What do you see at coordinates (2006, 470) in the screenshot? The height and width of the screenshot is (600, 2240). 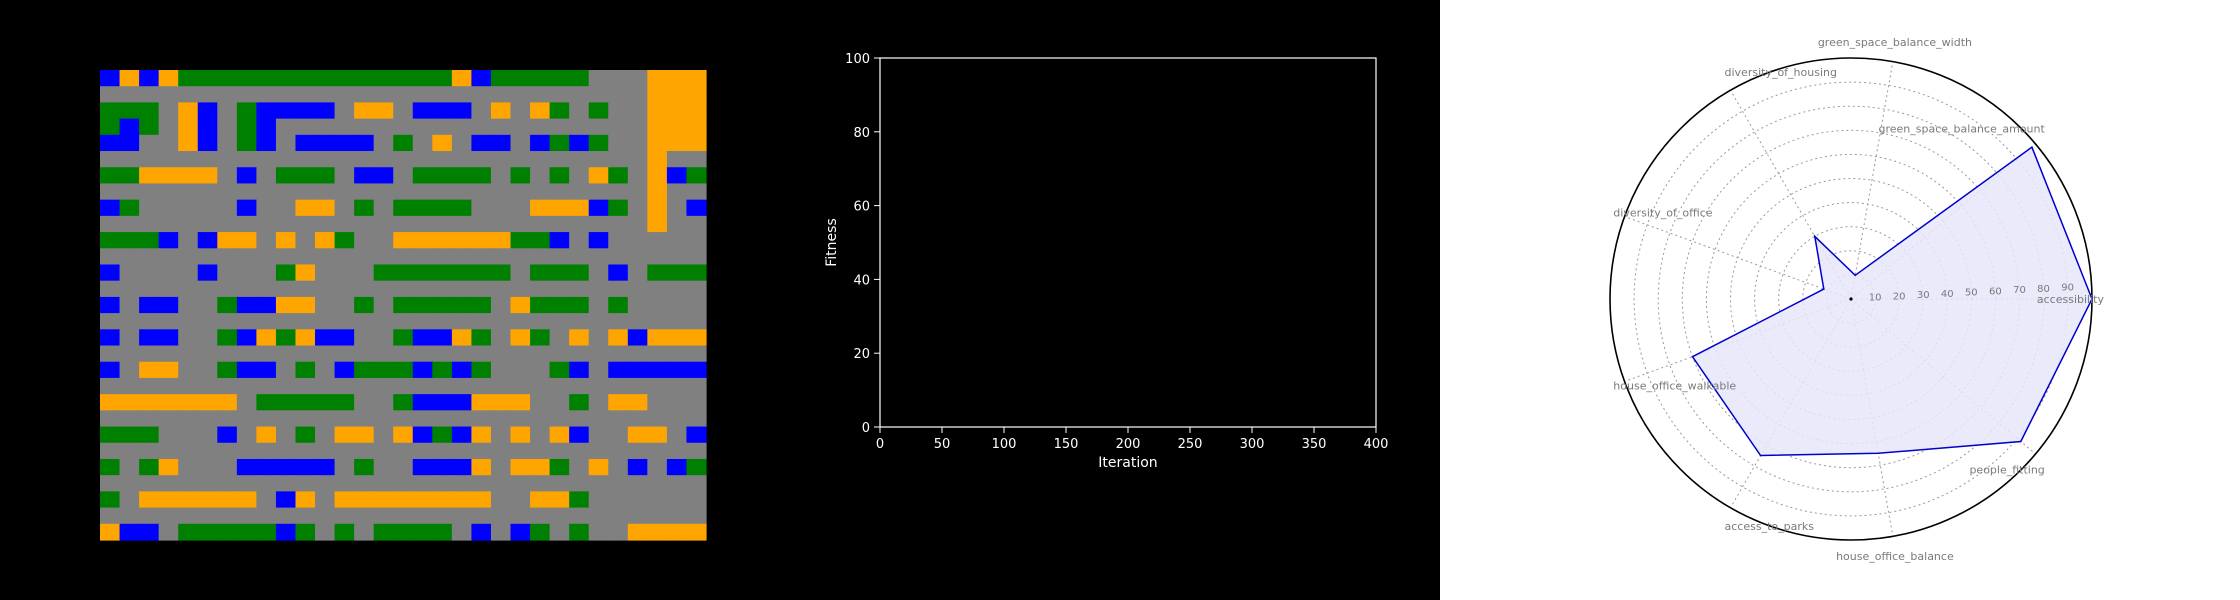 I see `radar-axis-label-people-fitting: people_fitting` at bounding box center [2006, 470].